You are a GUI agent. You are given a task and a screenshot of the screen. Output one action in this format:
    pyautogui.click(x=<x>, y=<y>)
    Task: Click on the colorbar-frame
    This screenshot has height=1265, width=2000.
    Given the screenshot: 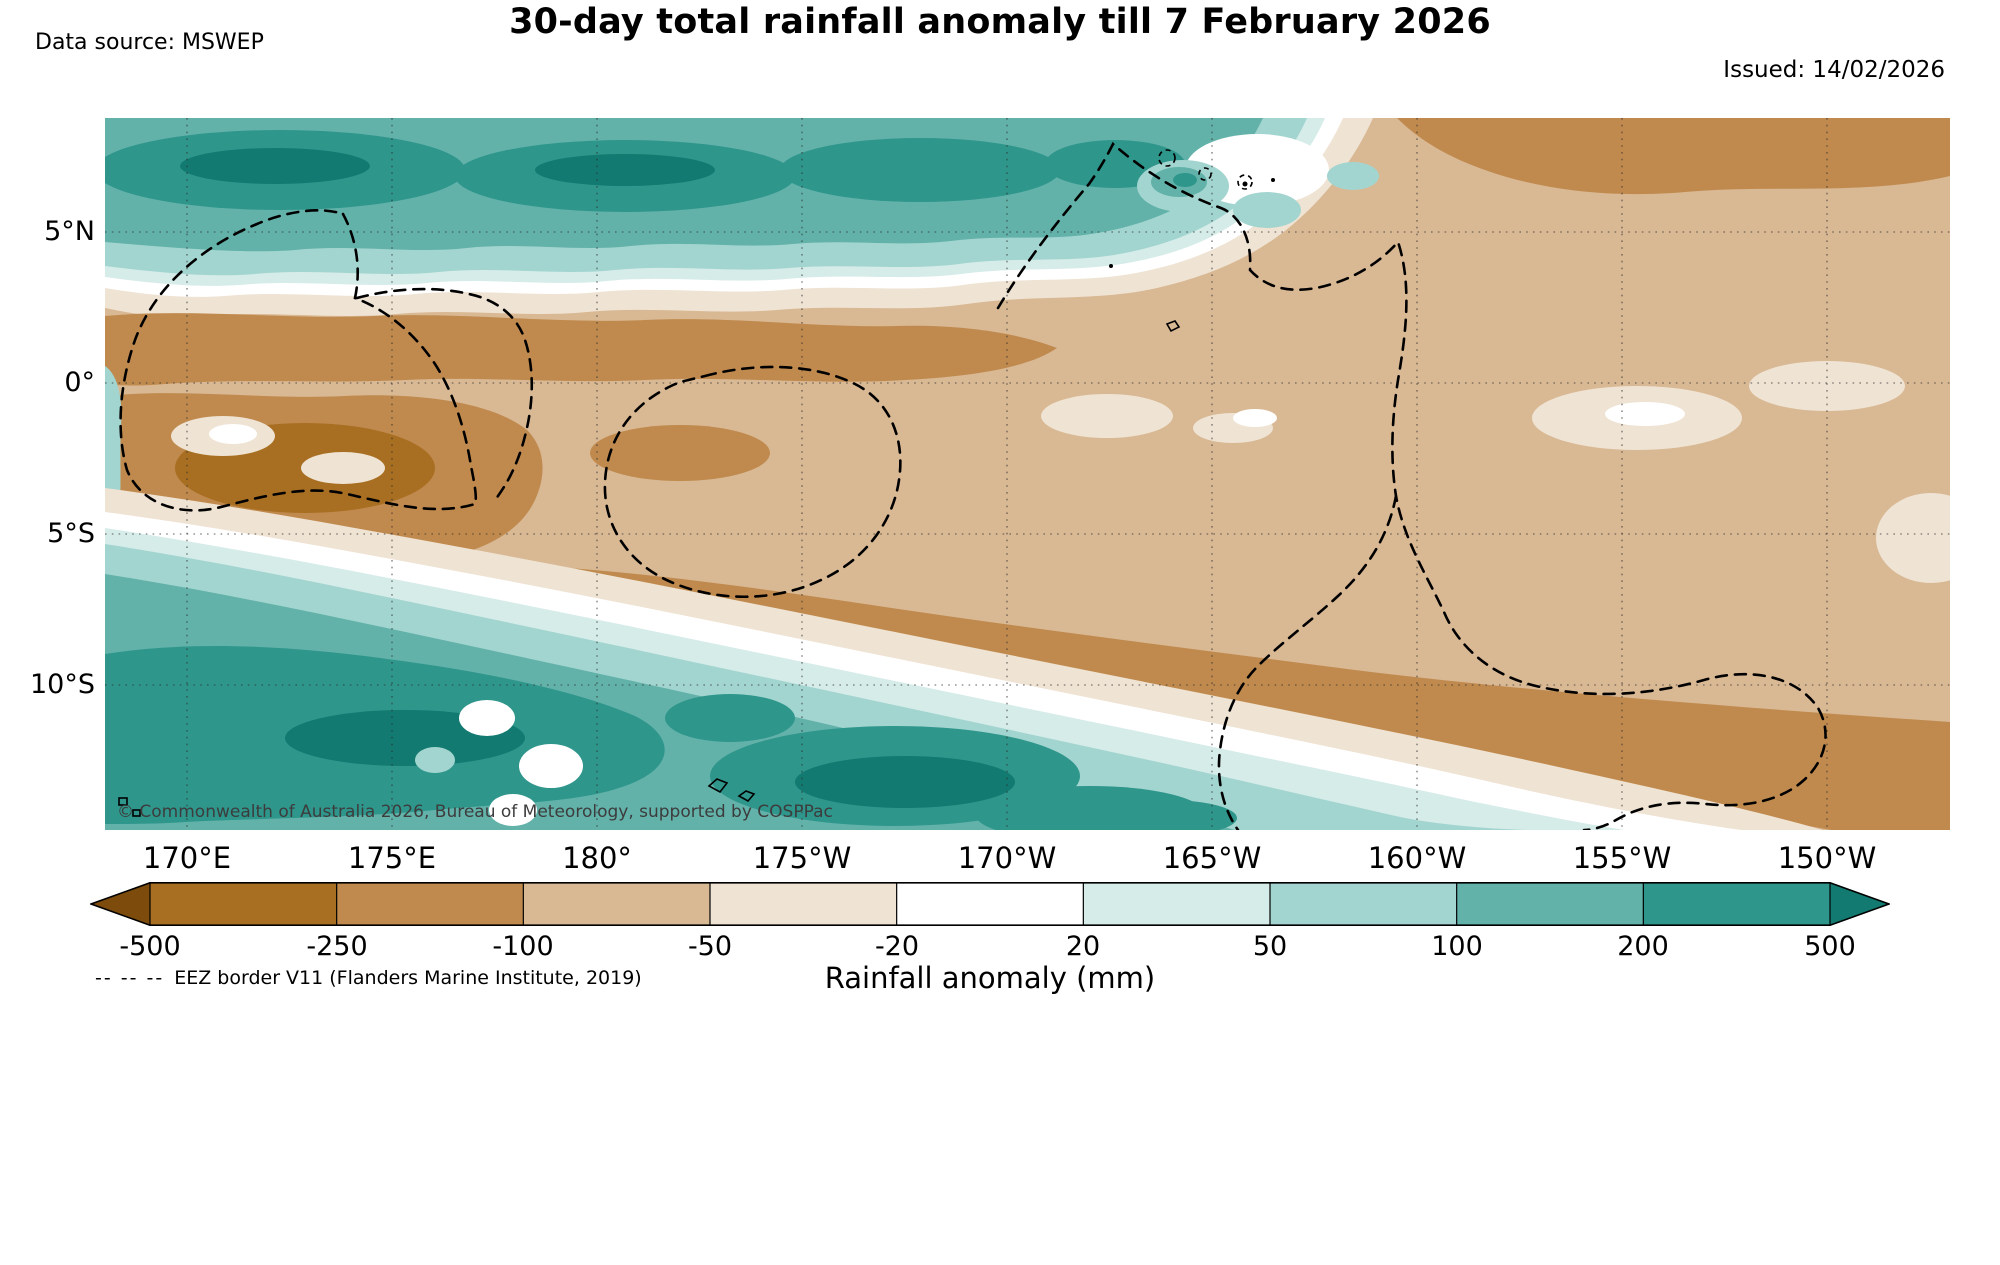 What is the action you would take?
    pyautogui.click(x=990, y=904)
    